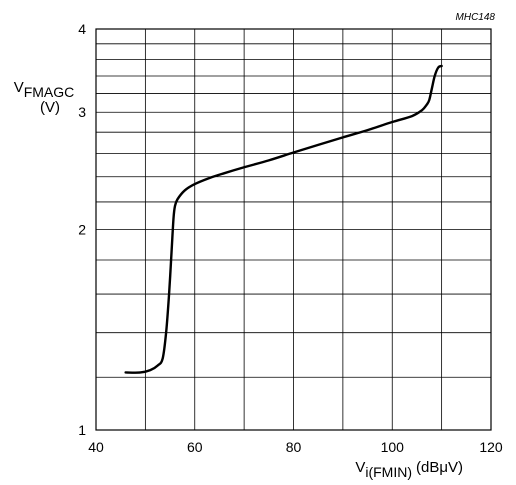 The height and width of the screenshot is (485, 516). What do you see at coordinates (82, 430) in the screenshot?
I see `y-tick-label: 1` at bounding box center [82, 430].